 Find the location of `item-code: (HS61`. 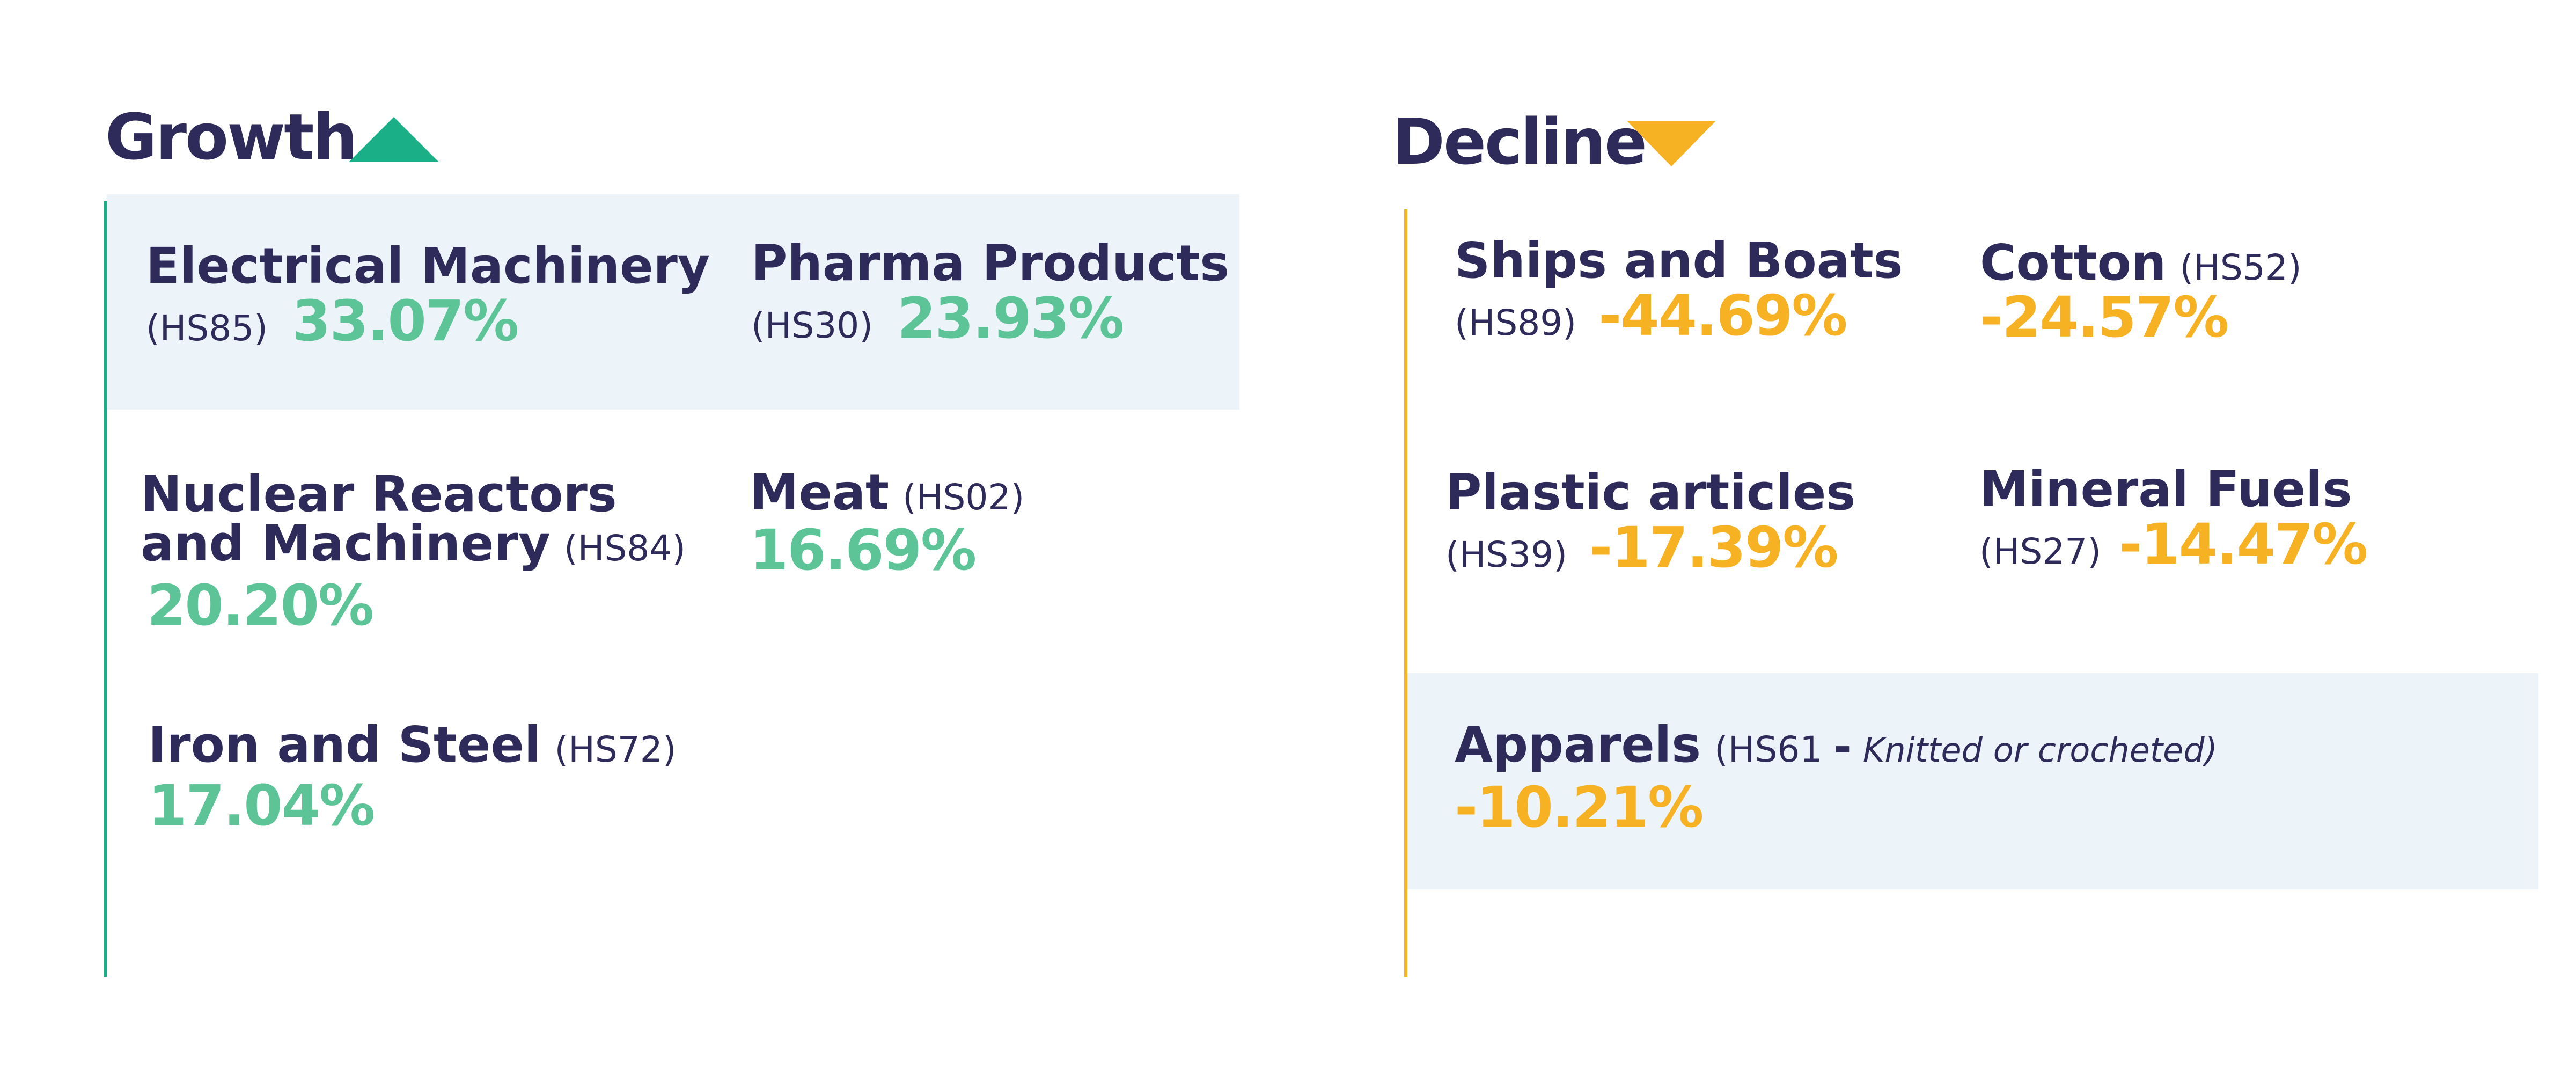

item-code: (HS61 is located at coordinates (1774, 749).